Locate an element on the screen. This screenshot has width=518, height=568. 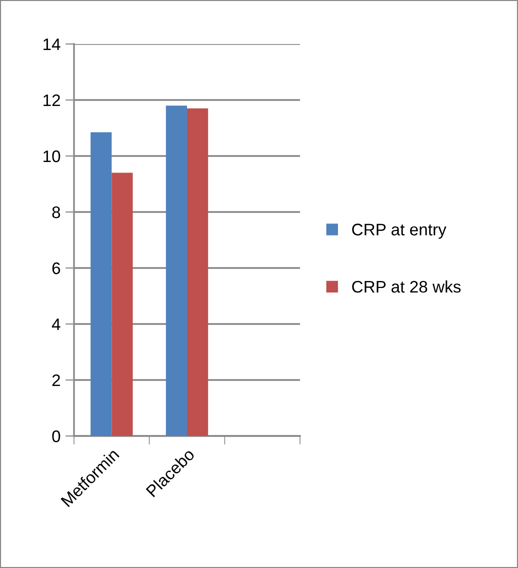
y-tick-label: 12 is located at coordinates (52, 100).